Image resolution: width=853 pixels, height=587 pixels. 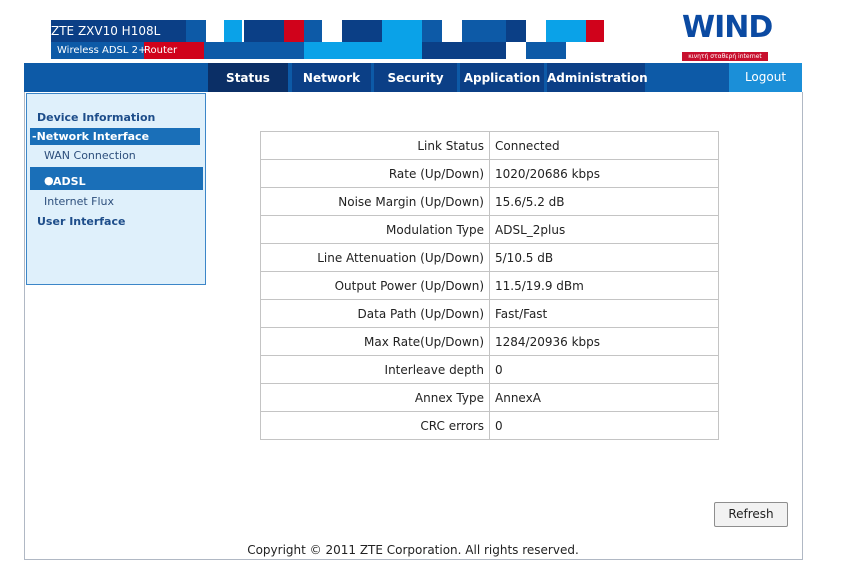 I want to click on table-row: Max Rate(Up/Down) 1284/20936 kbps, so click(x=489, y=341).